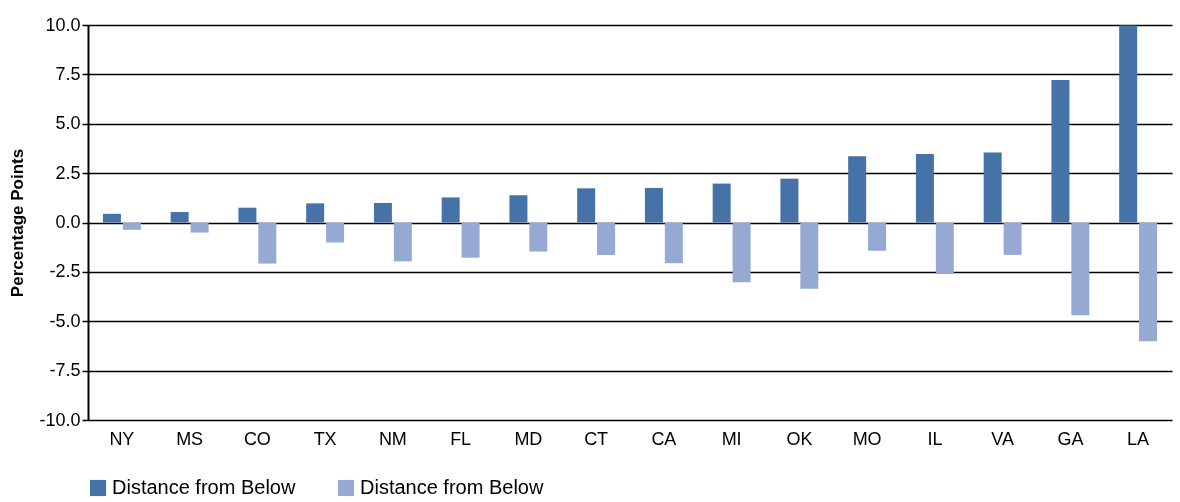 The width and height of the screenshot is (1180, 502). What do you see at coordinates (60, 419) in the screenshot?
I see `y-tick-label: -10.0` at bounding box center [60, 419].